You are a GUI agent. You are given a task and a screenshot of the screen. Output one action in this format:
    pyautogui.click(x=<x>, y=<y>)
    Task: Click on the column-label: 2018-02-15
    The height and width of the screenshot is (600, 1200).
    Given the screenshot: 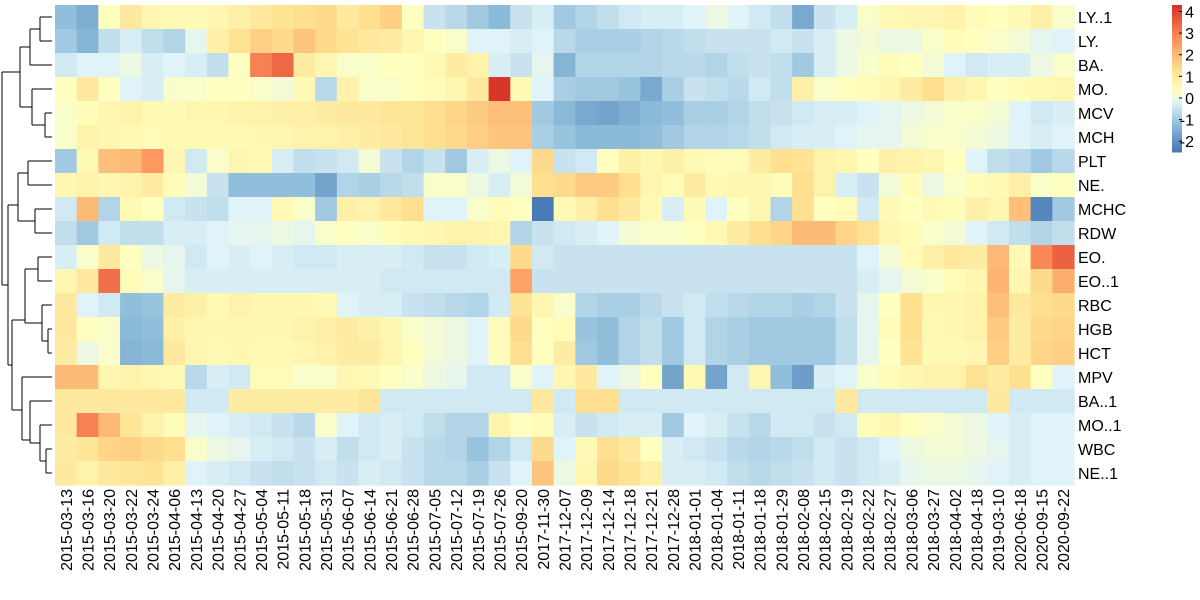 What is the action you would take?
    pyautogui.click(x=826, y=530)
    